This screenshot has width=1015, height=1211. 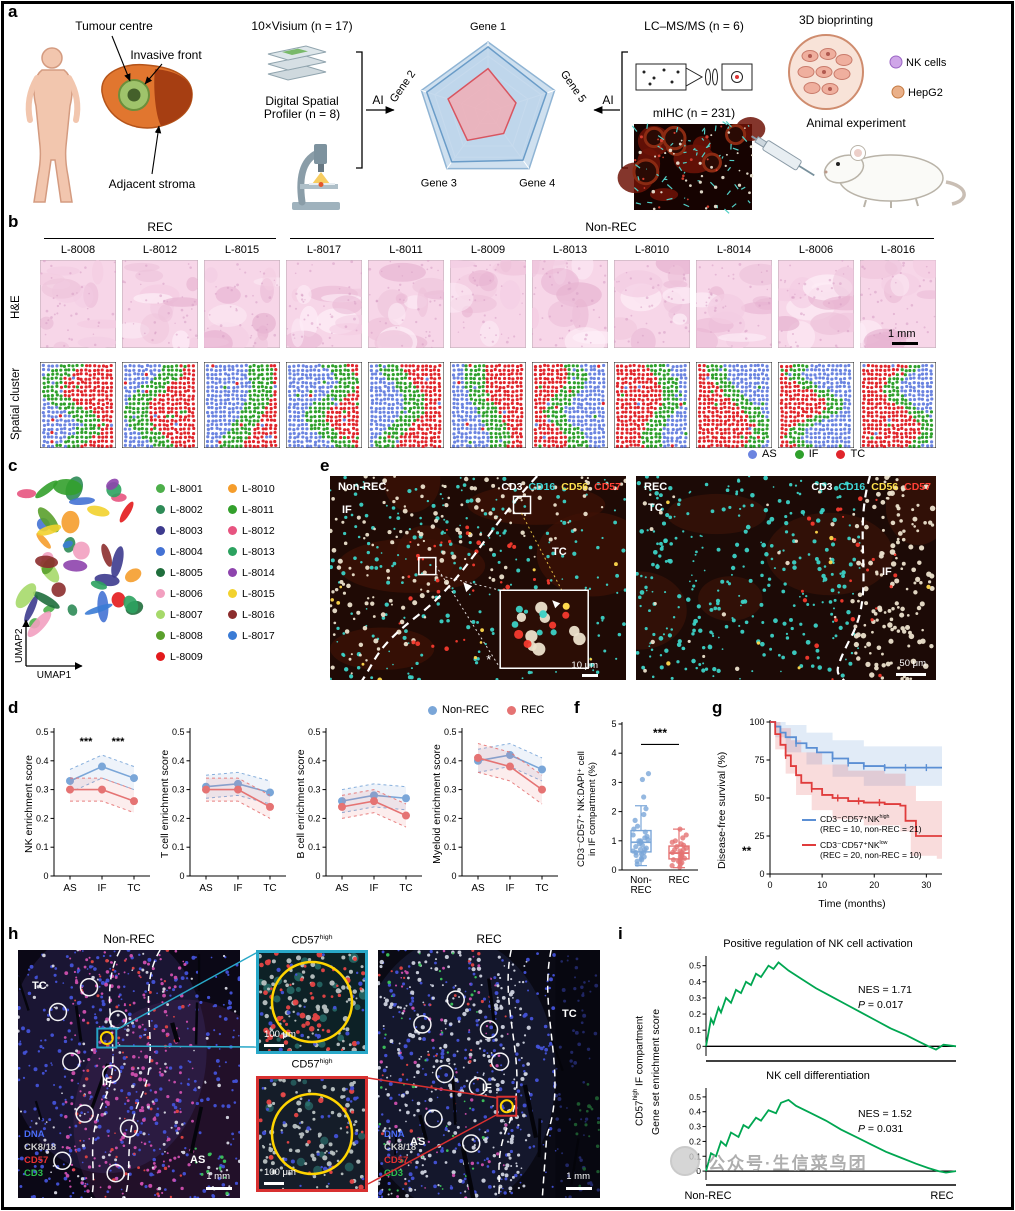 What do you see at coordinates (40, 1147) in the screenshot?
I see `ck818-label: CK8/18` at bounding box center [40, 1147].